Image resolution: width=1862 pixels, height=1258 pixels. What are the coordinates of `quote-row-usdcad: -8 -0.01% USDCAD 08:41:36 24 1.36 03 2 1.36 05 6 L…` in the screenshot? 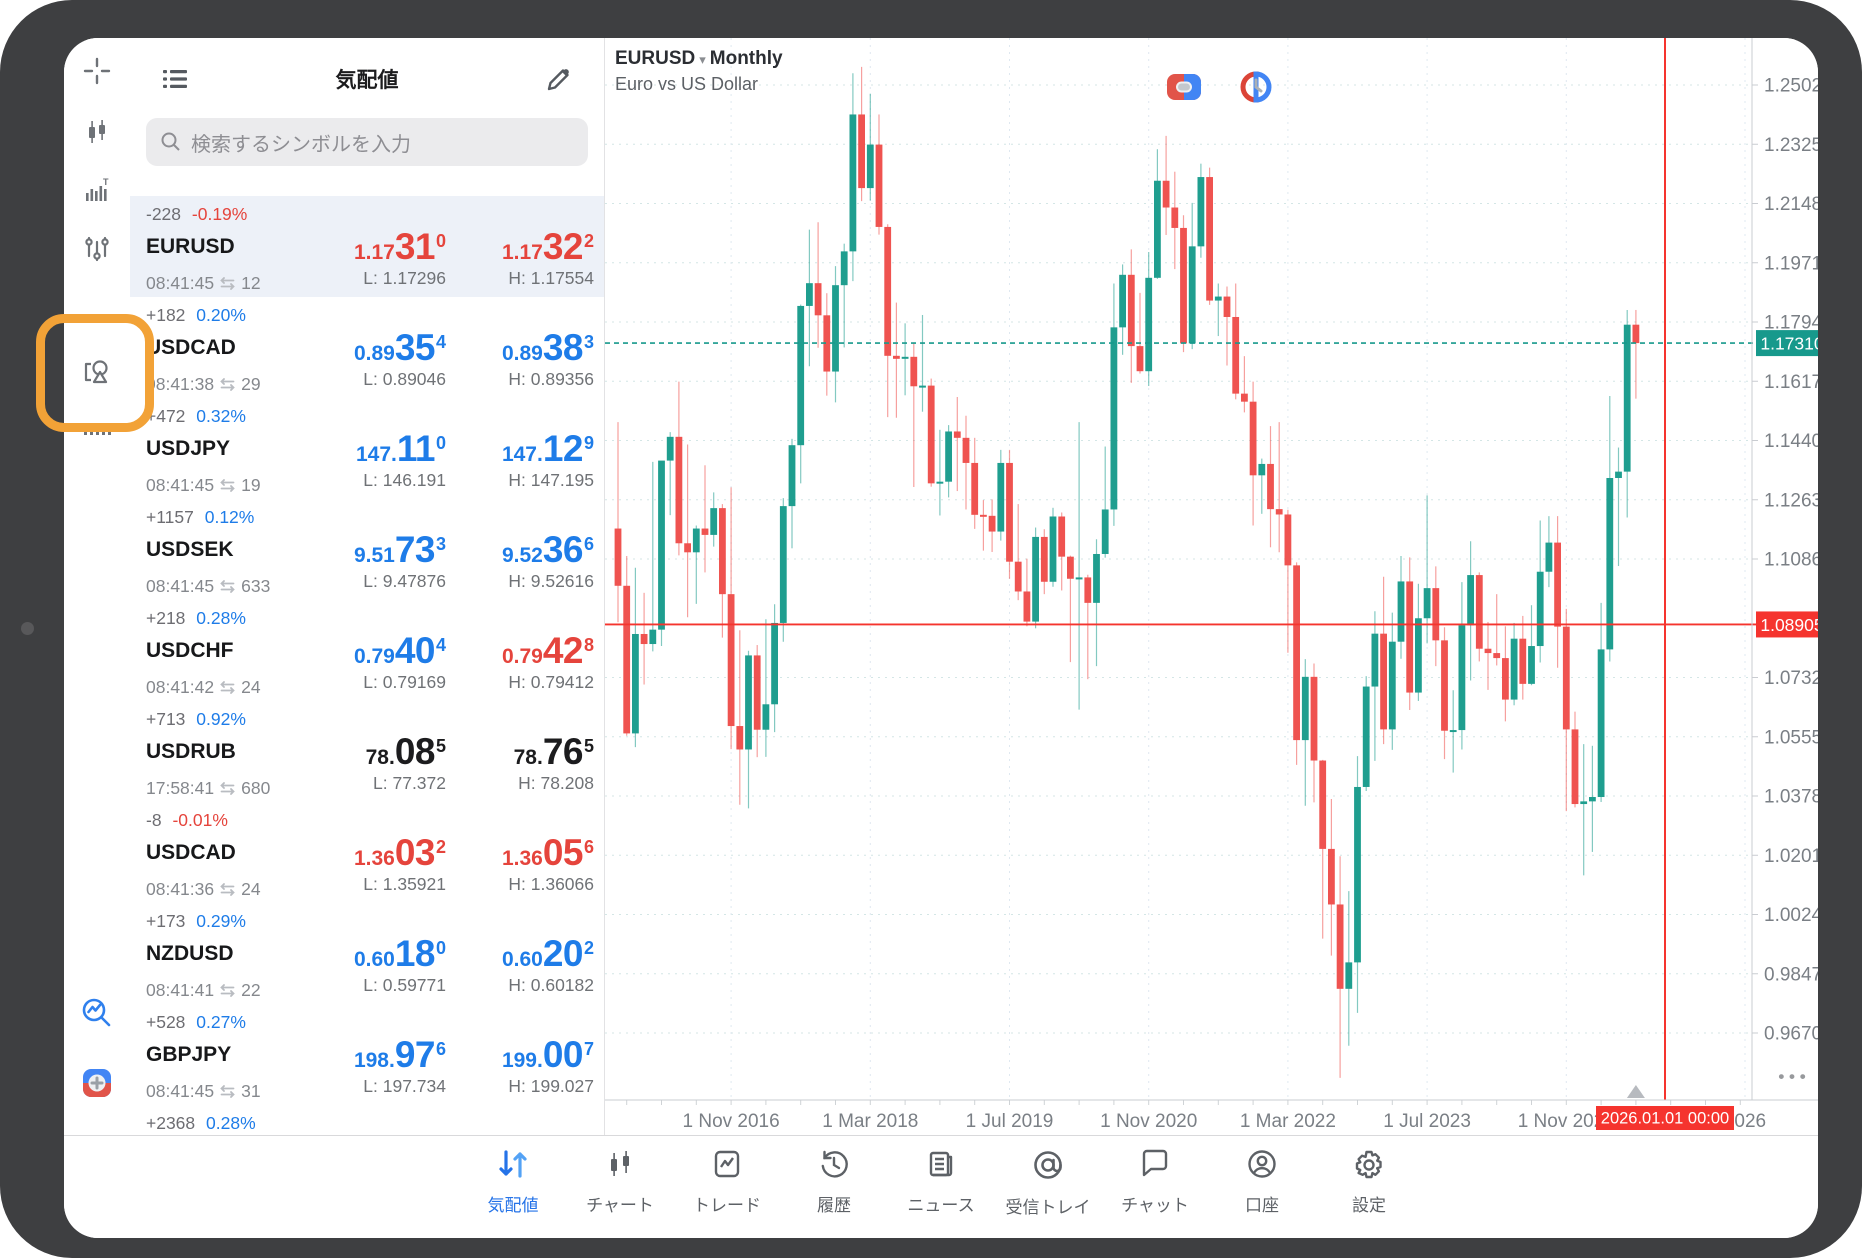 It's located at (367, 852).